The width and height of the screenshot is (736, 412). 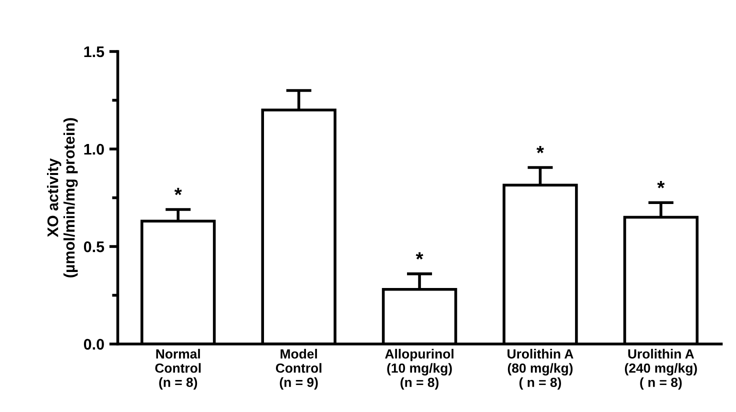 I want to click on x-tick-label: Allopurinol (10 mg/kg) (n = 8), so click(x=419, y=369).